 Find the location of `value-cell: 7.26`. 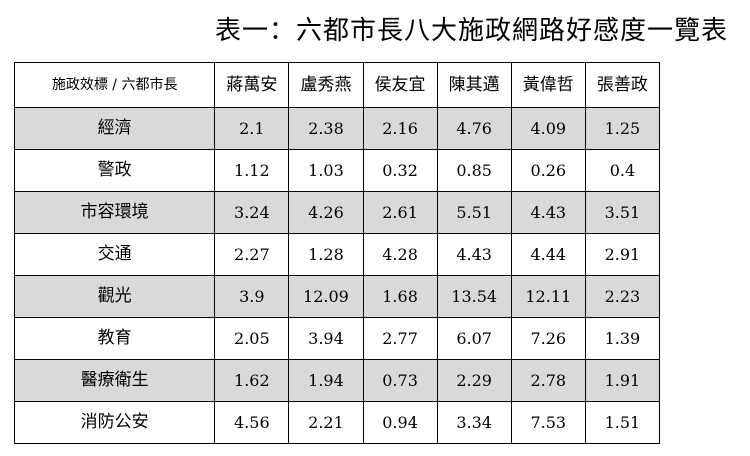

value-cell: 7.26 is located at coordinates (548, 338).